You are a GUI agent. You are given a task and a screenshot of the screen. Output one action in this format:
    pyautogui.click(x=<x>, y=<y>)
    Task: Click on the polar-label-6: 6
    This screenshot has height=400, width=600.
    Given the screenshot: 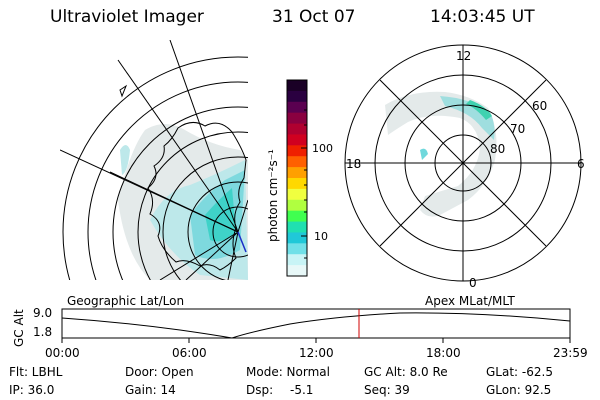 What is the action you would take?
    pyautogui.click(x=581, y=164)
    